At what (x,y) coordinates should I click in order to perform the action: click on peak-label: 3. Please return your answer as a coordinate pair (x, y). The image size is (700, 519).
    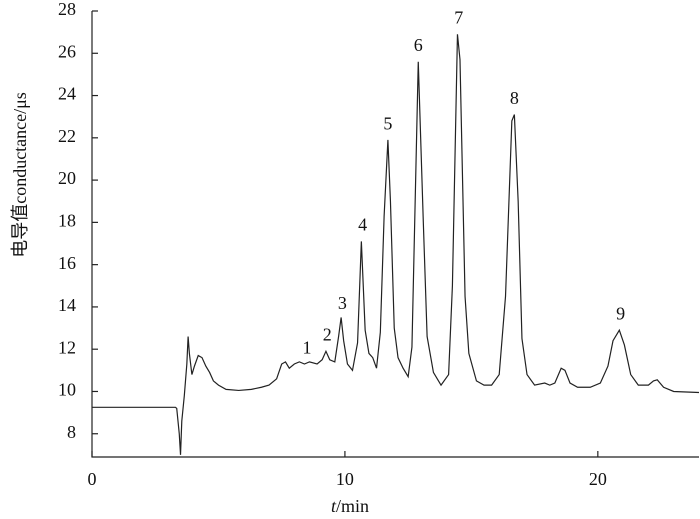
    Looking at the image, I should click on (342, 303).